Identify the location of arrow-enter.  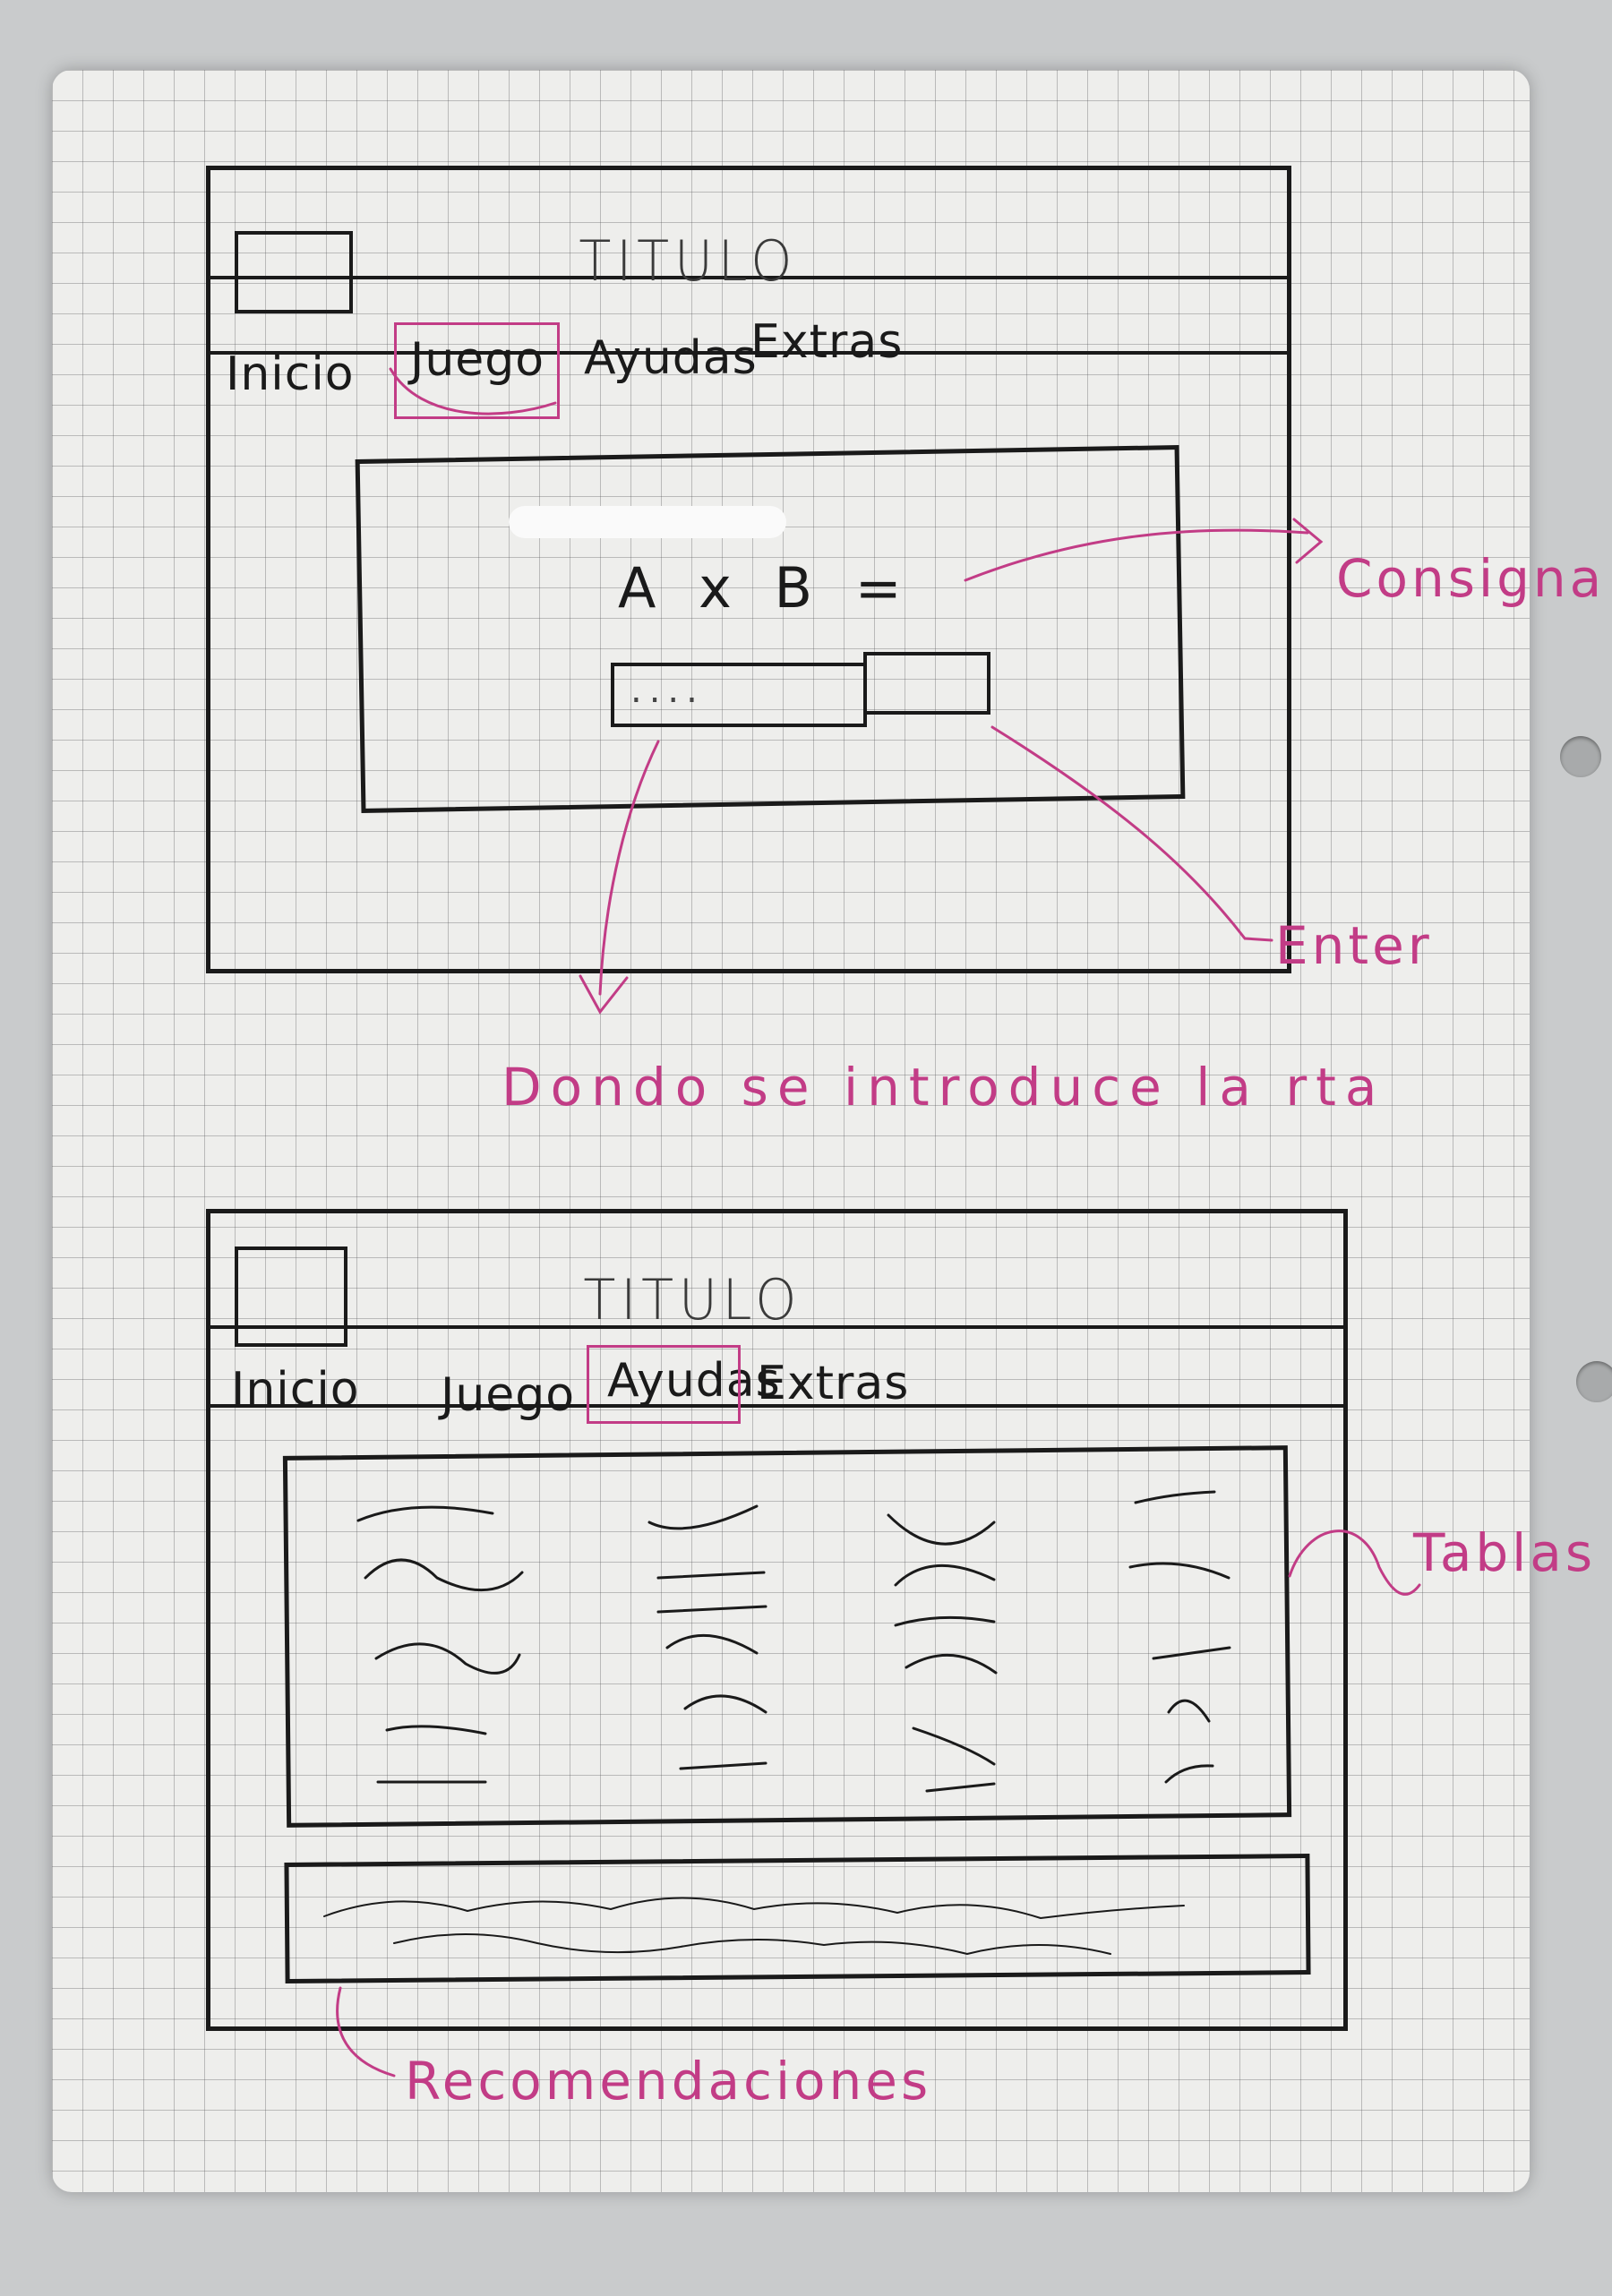
(1131, 833).